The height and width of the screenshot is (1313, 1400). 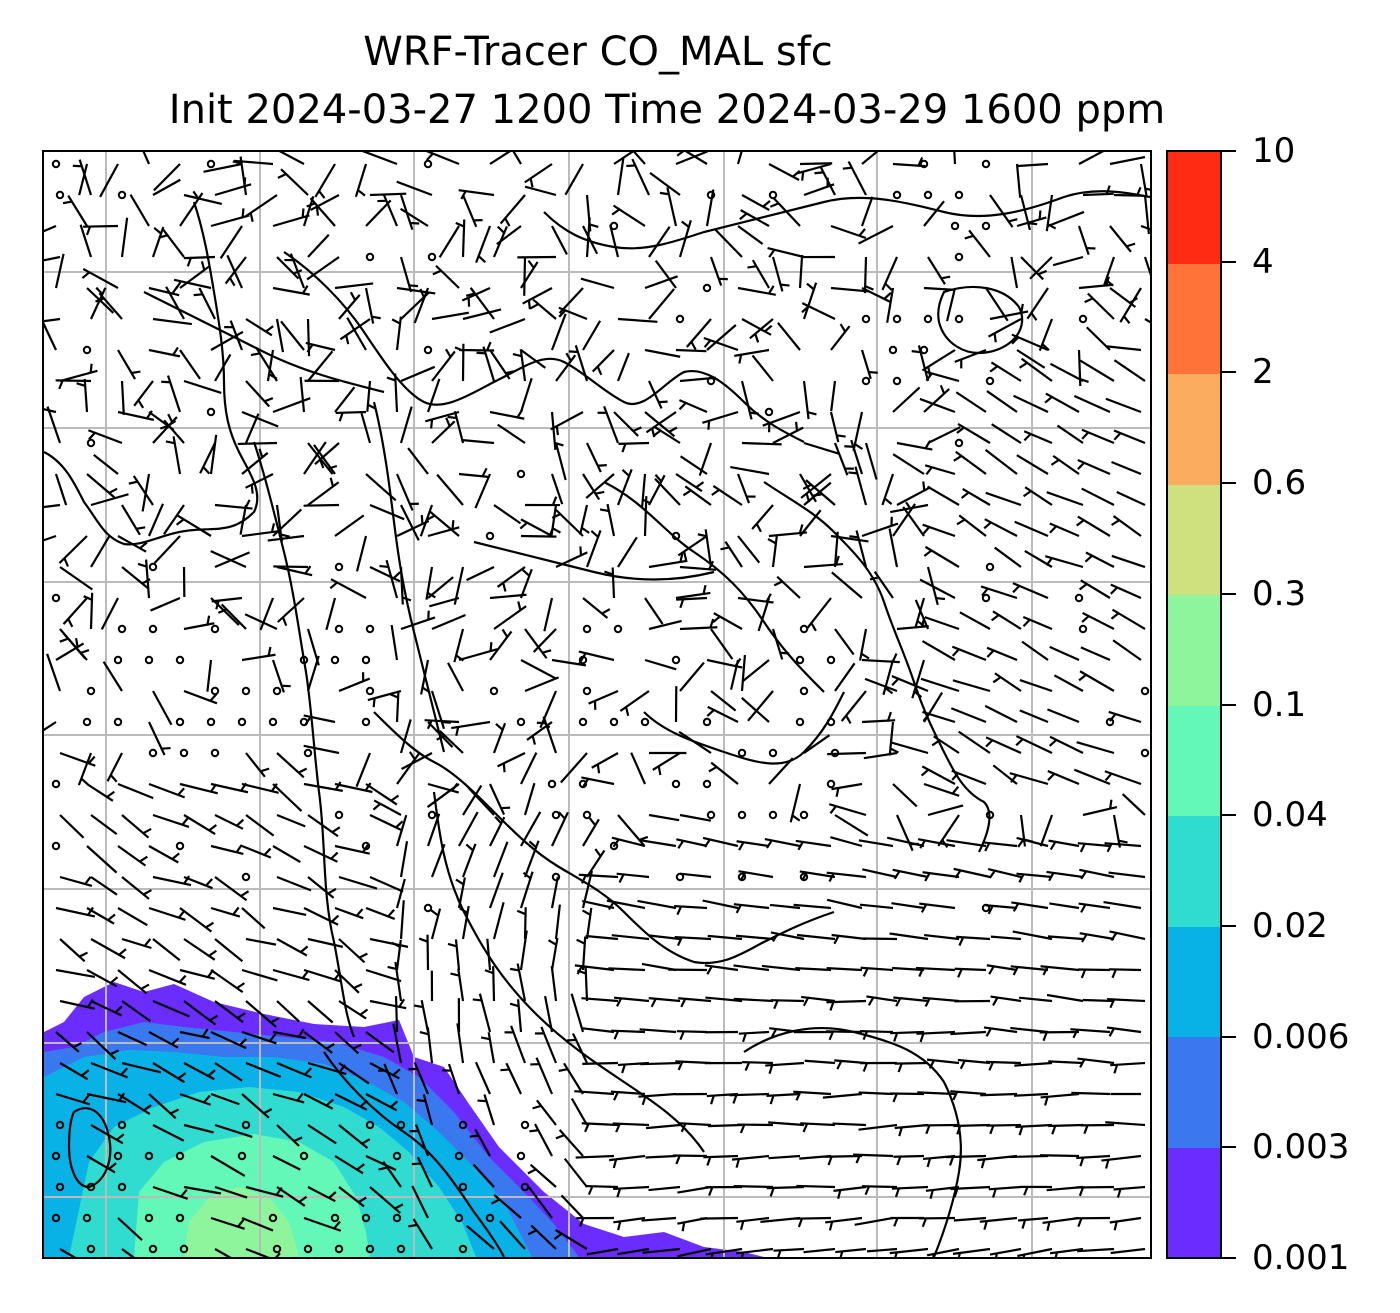 I want to click on coastline-india-east, so click(x=151, y=373).